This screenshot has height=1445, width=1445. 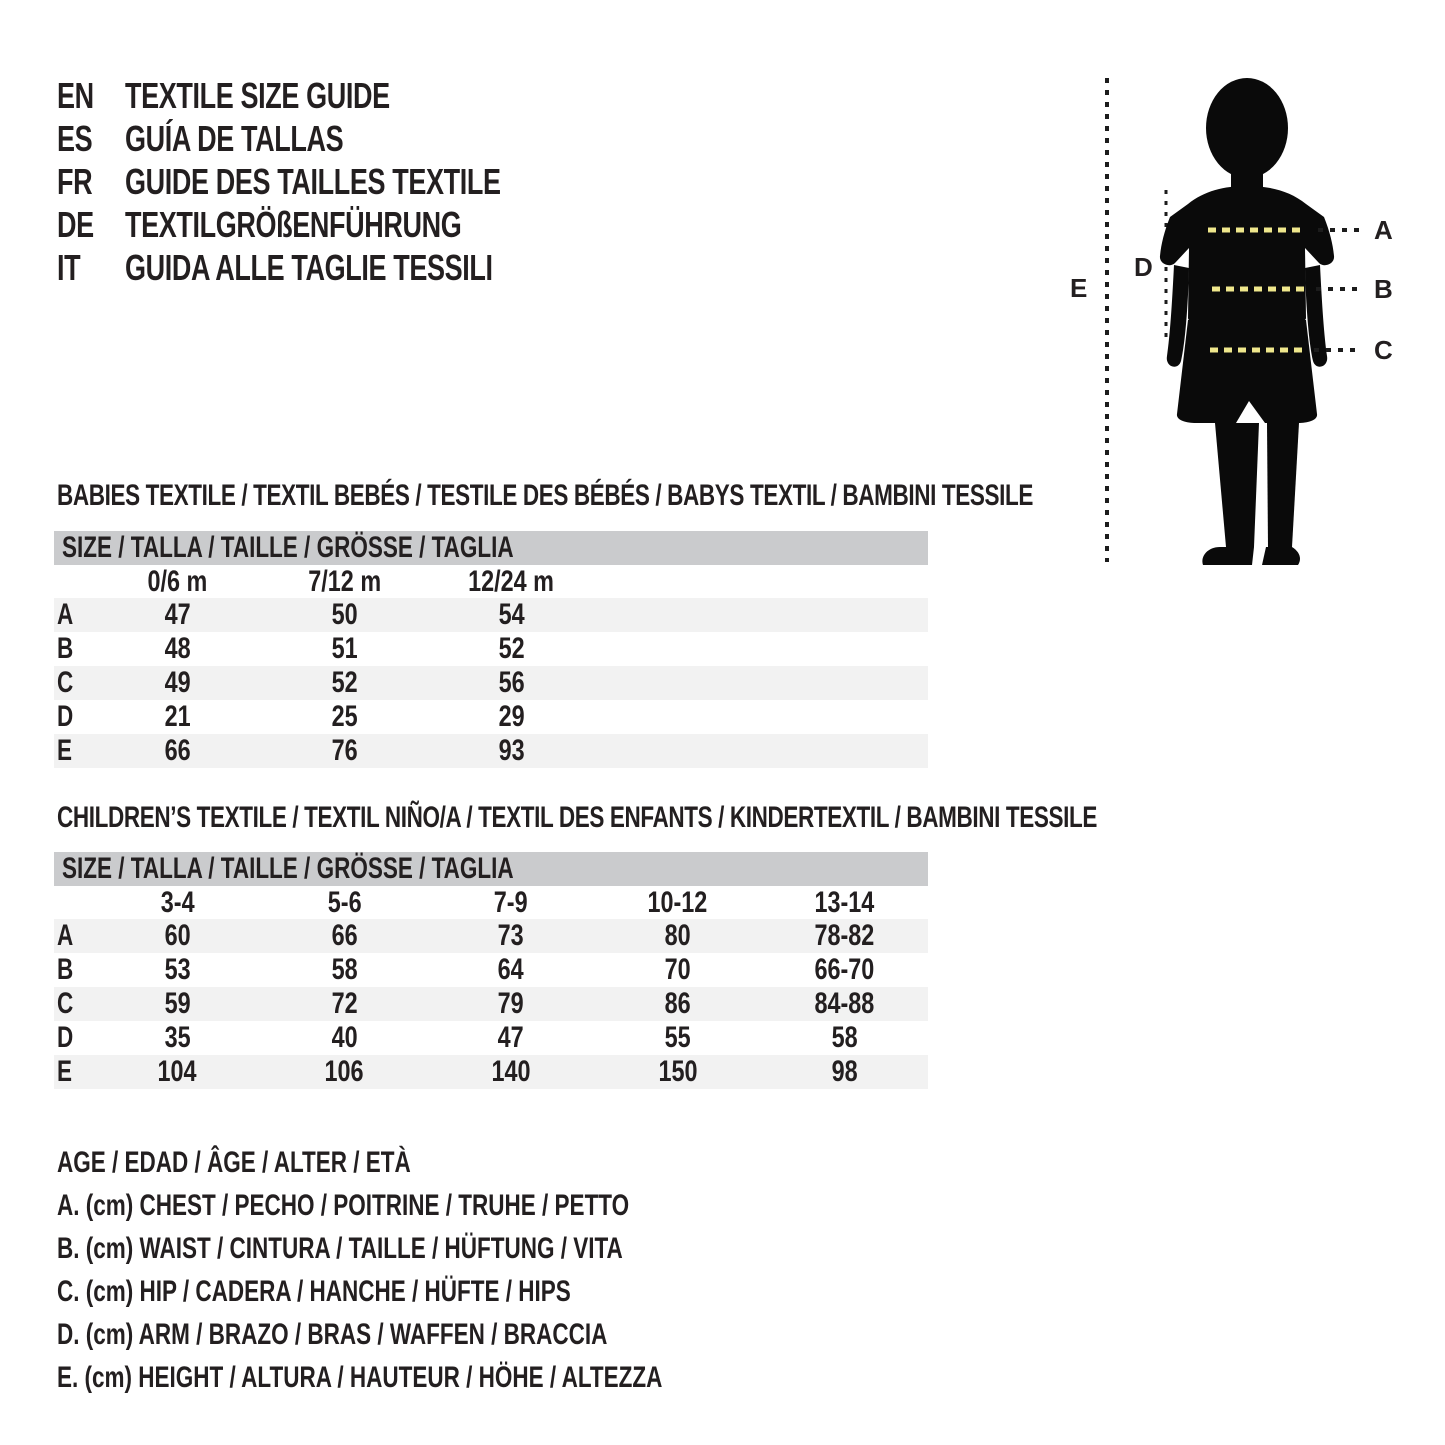 I want to click on children-row-b: B 53 58 64 70 66-70, so click(x=491, y=970).